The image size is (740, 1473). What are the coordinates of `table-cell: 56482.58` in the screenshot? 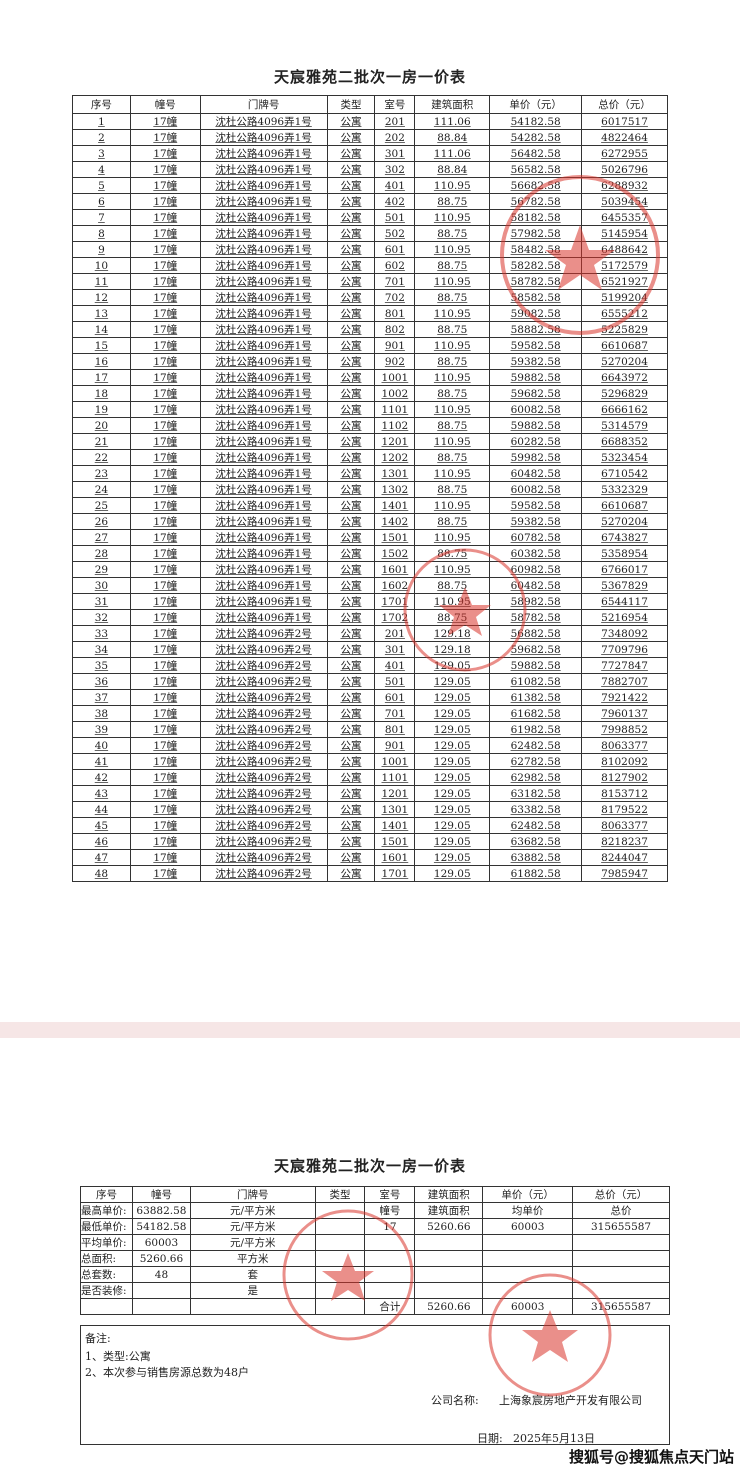 It's located at (536, 153).